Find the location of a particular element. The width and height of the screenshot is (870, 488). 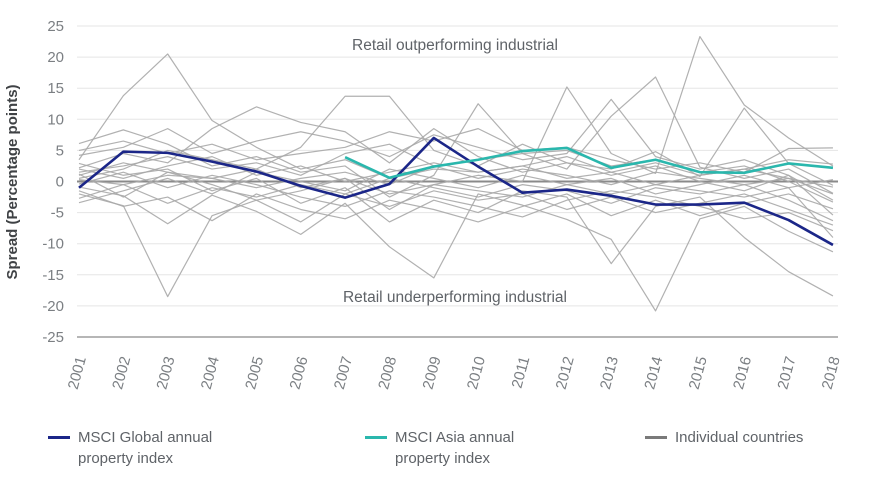

y-tick-label: -15 is located at coordinates (53, 275).